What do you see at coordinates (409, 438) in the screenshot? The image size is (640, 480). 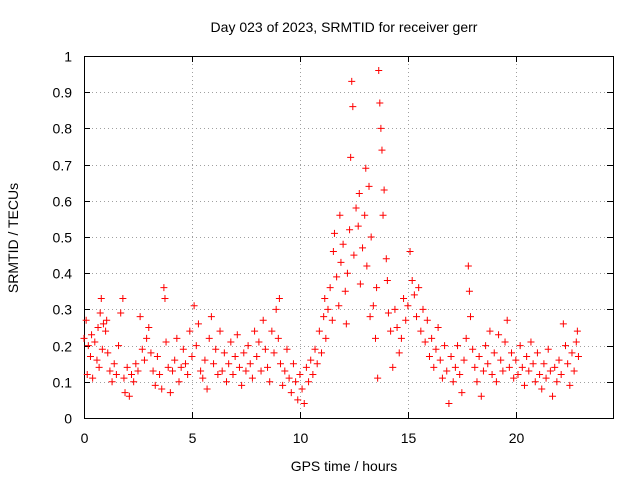 I see `x-tick-label: 15` at bounding box center [409, 438].